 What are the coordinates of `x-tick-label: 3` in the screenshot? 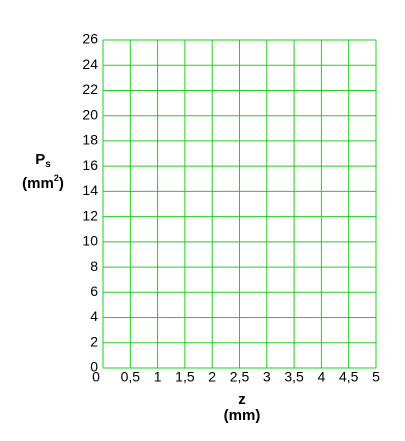 It's located at (267, 377).